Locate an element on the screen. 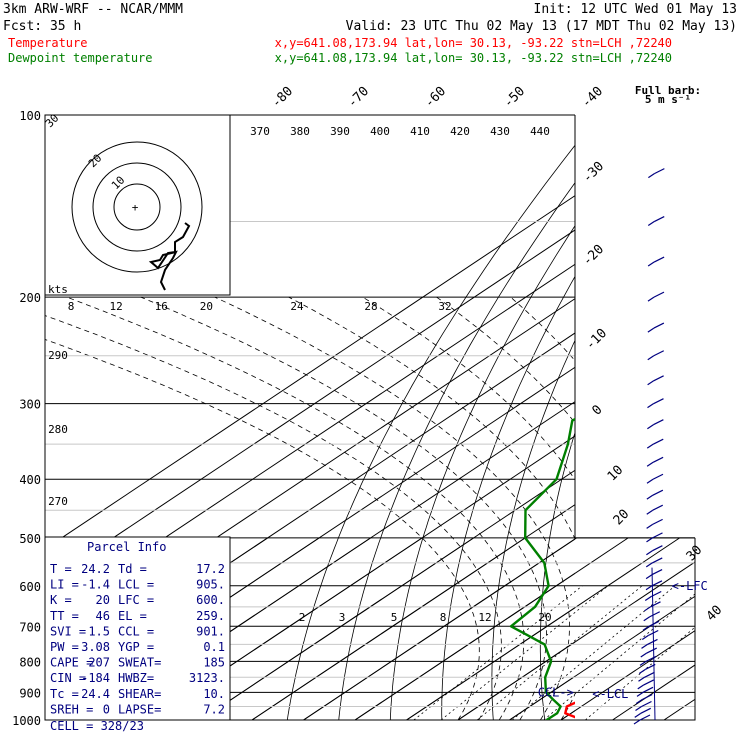 The image size is (740, 740). barb-legend-title: Full barb: is located at coordinates (668, 90).